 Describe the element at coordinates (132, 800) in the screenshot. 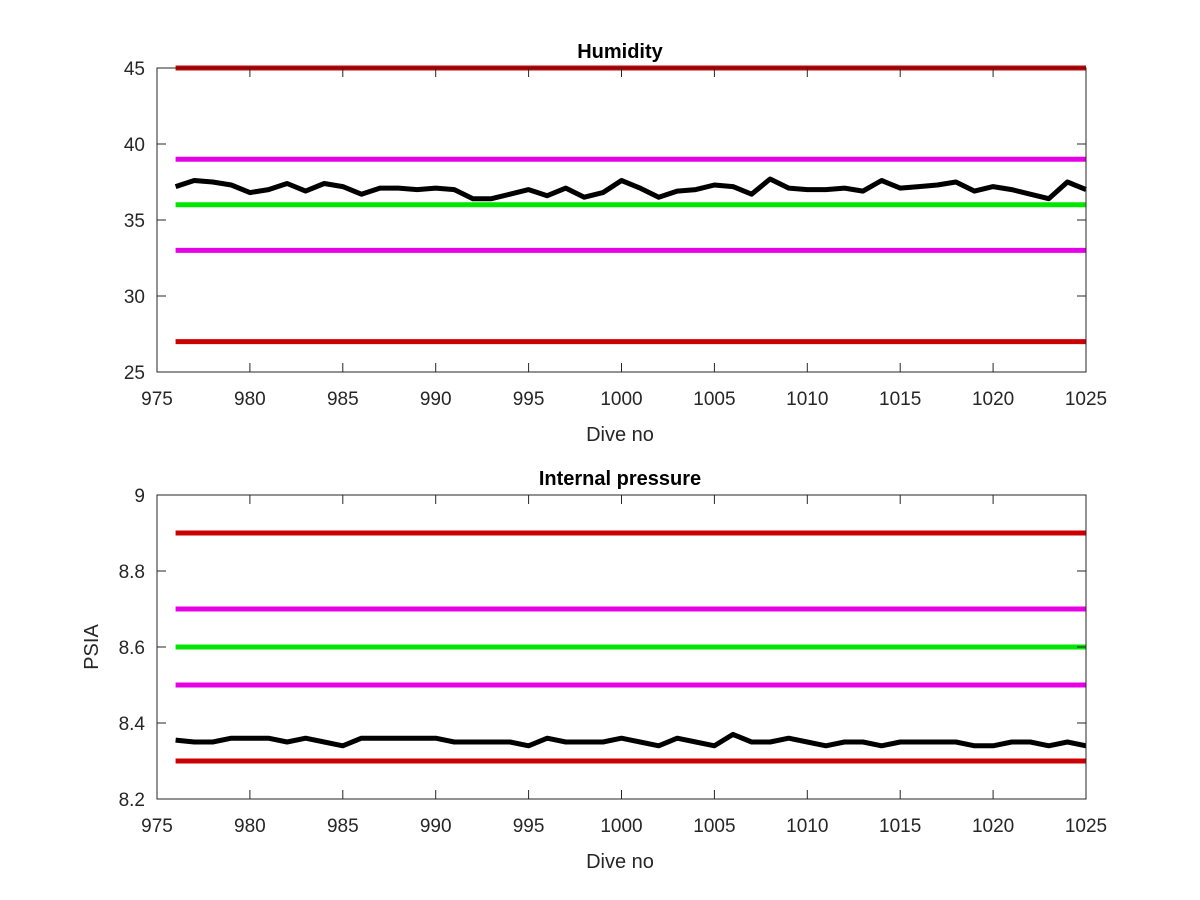

I see `y-tick-label: 8.2` at that location.